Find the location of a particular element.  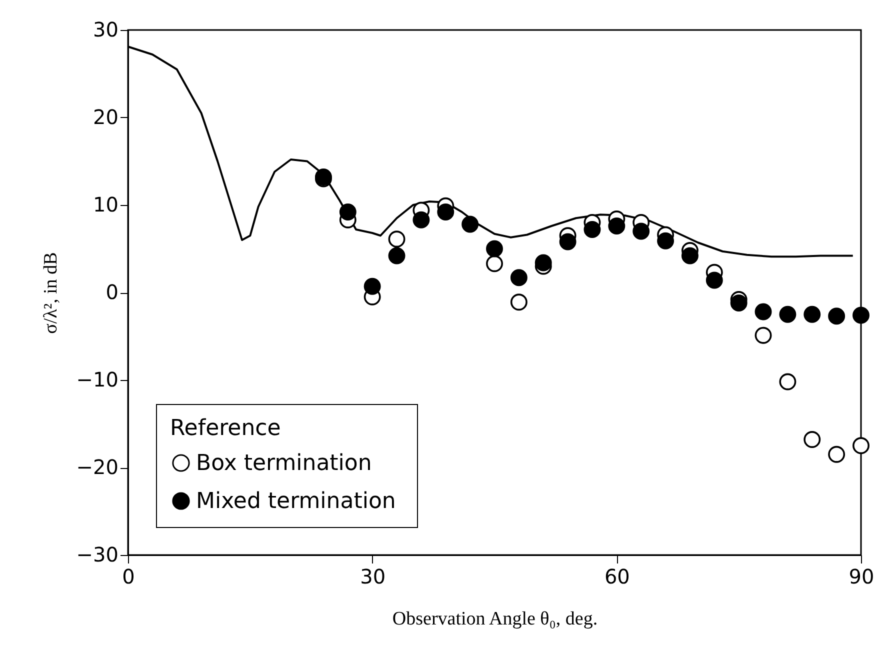

x-tick-label: 0 is located at coordinates (128, 576).